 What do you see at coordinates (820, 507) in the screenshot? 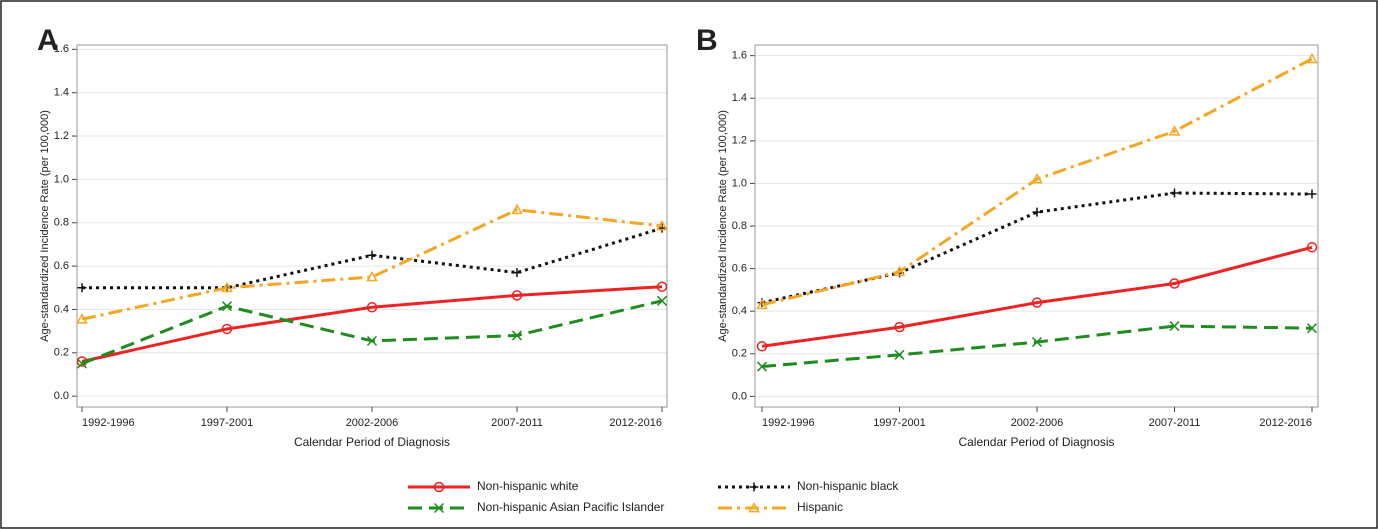
I see `legend-label: Hispanic` at bounding box center [820, 507].